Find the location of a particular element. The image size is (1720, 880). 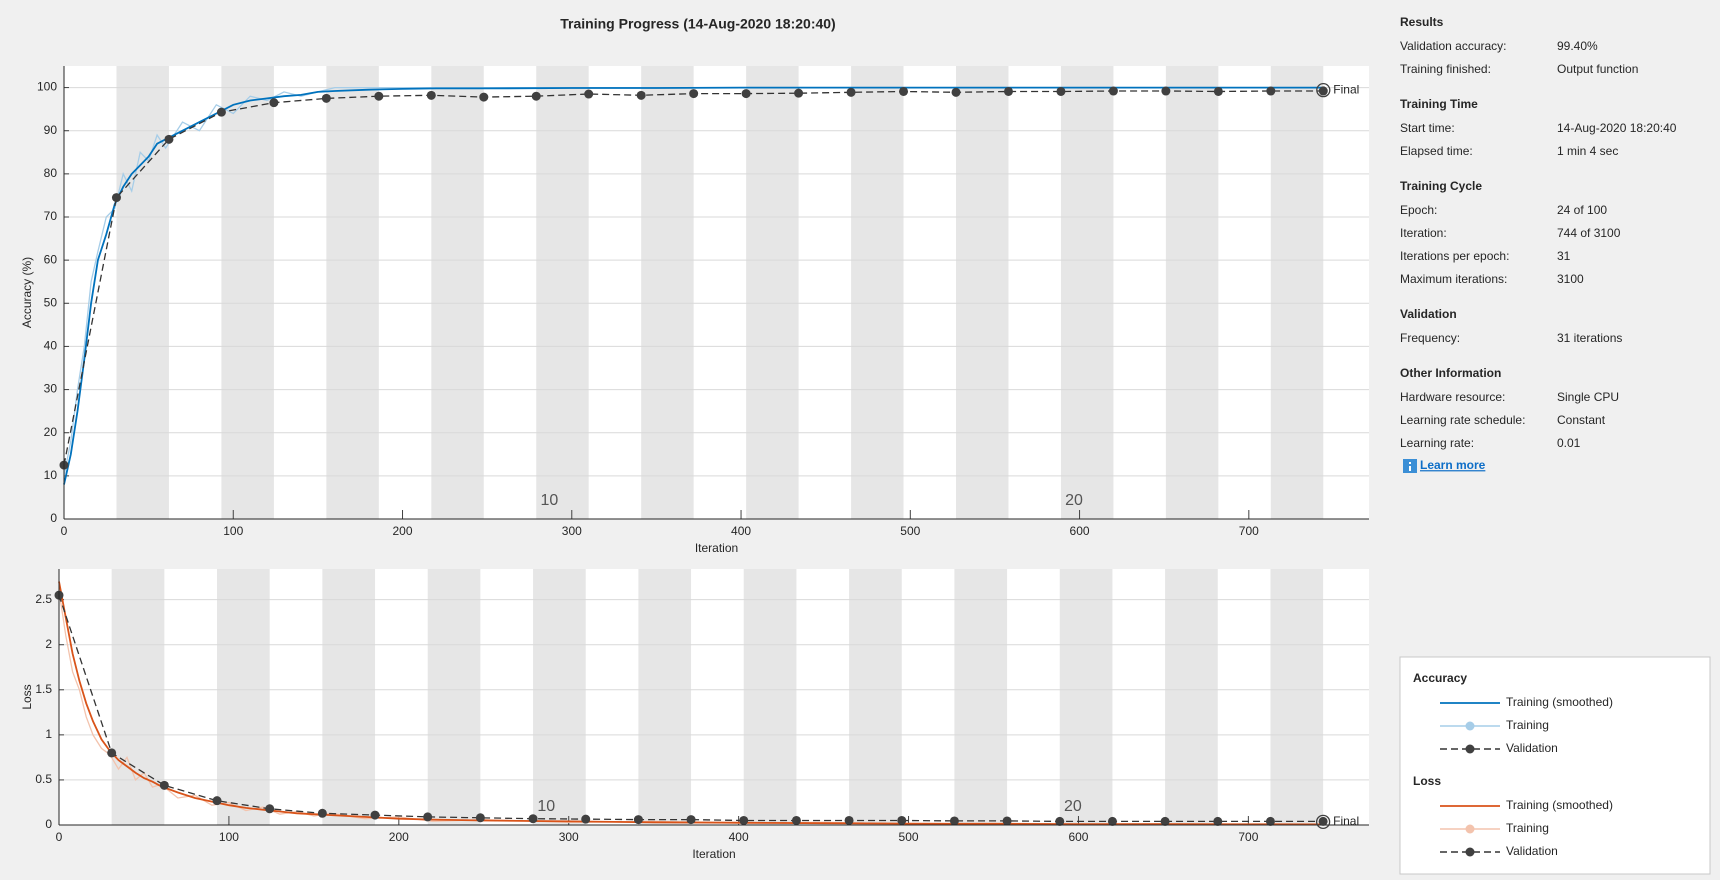

y-tick-label: 0.5 is located at coordinates (43, 779).